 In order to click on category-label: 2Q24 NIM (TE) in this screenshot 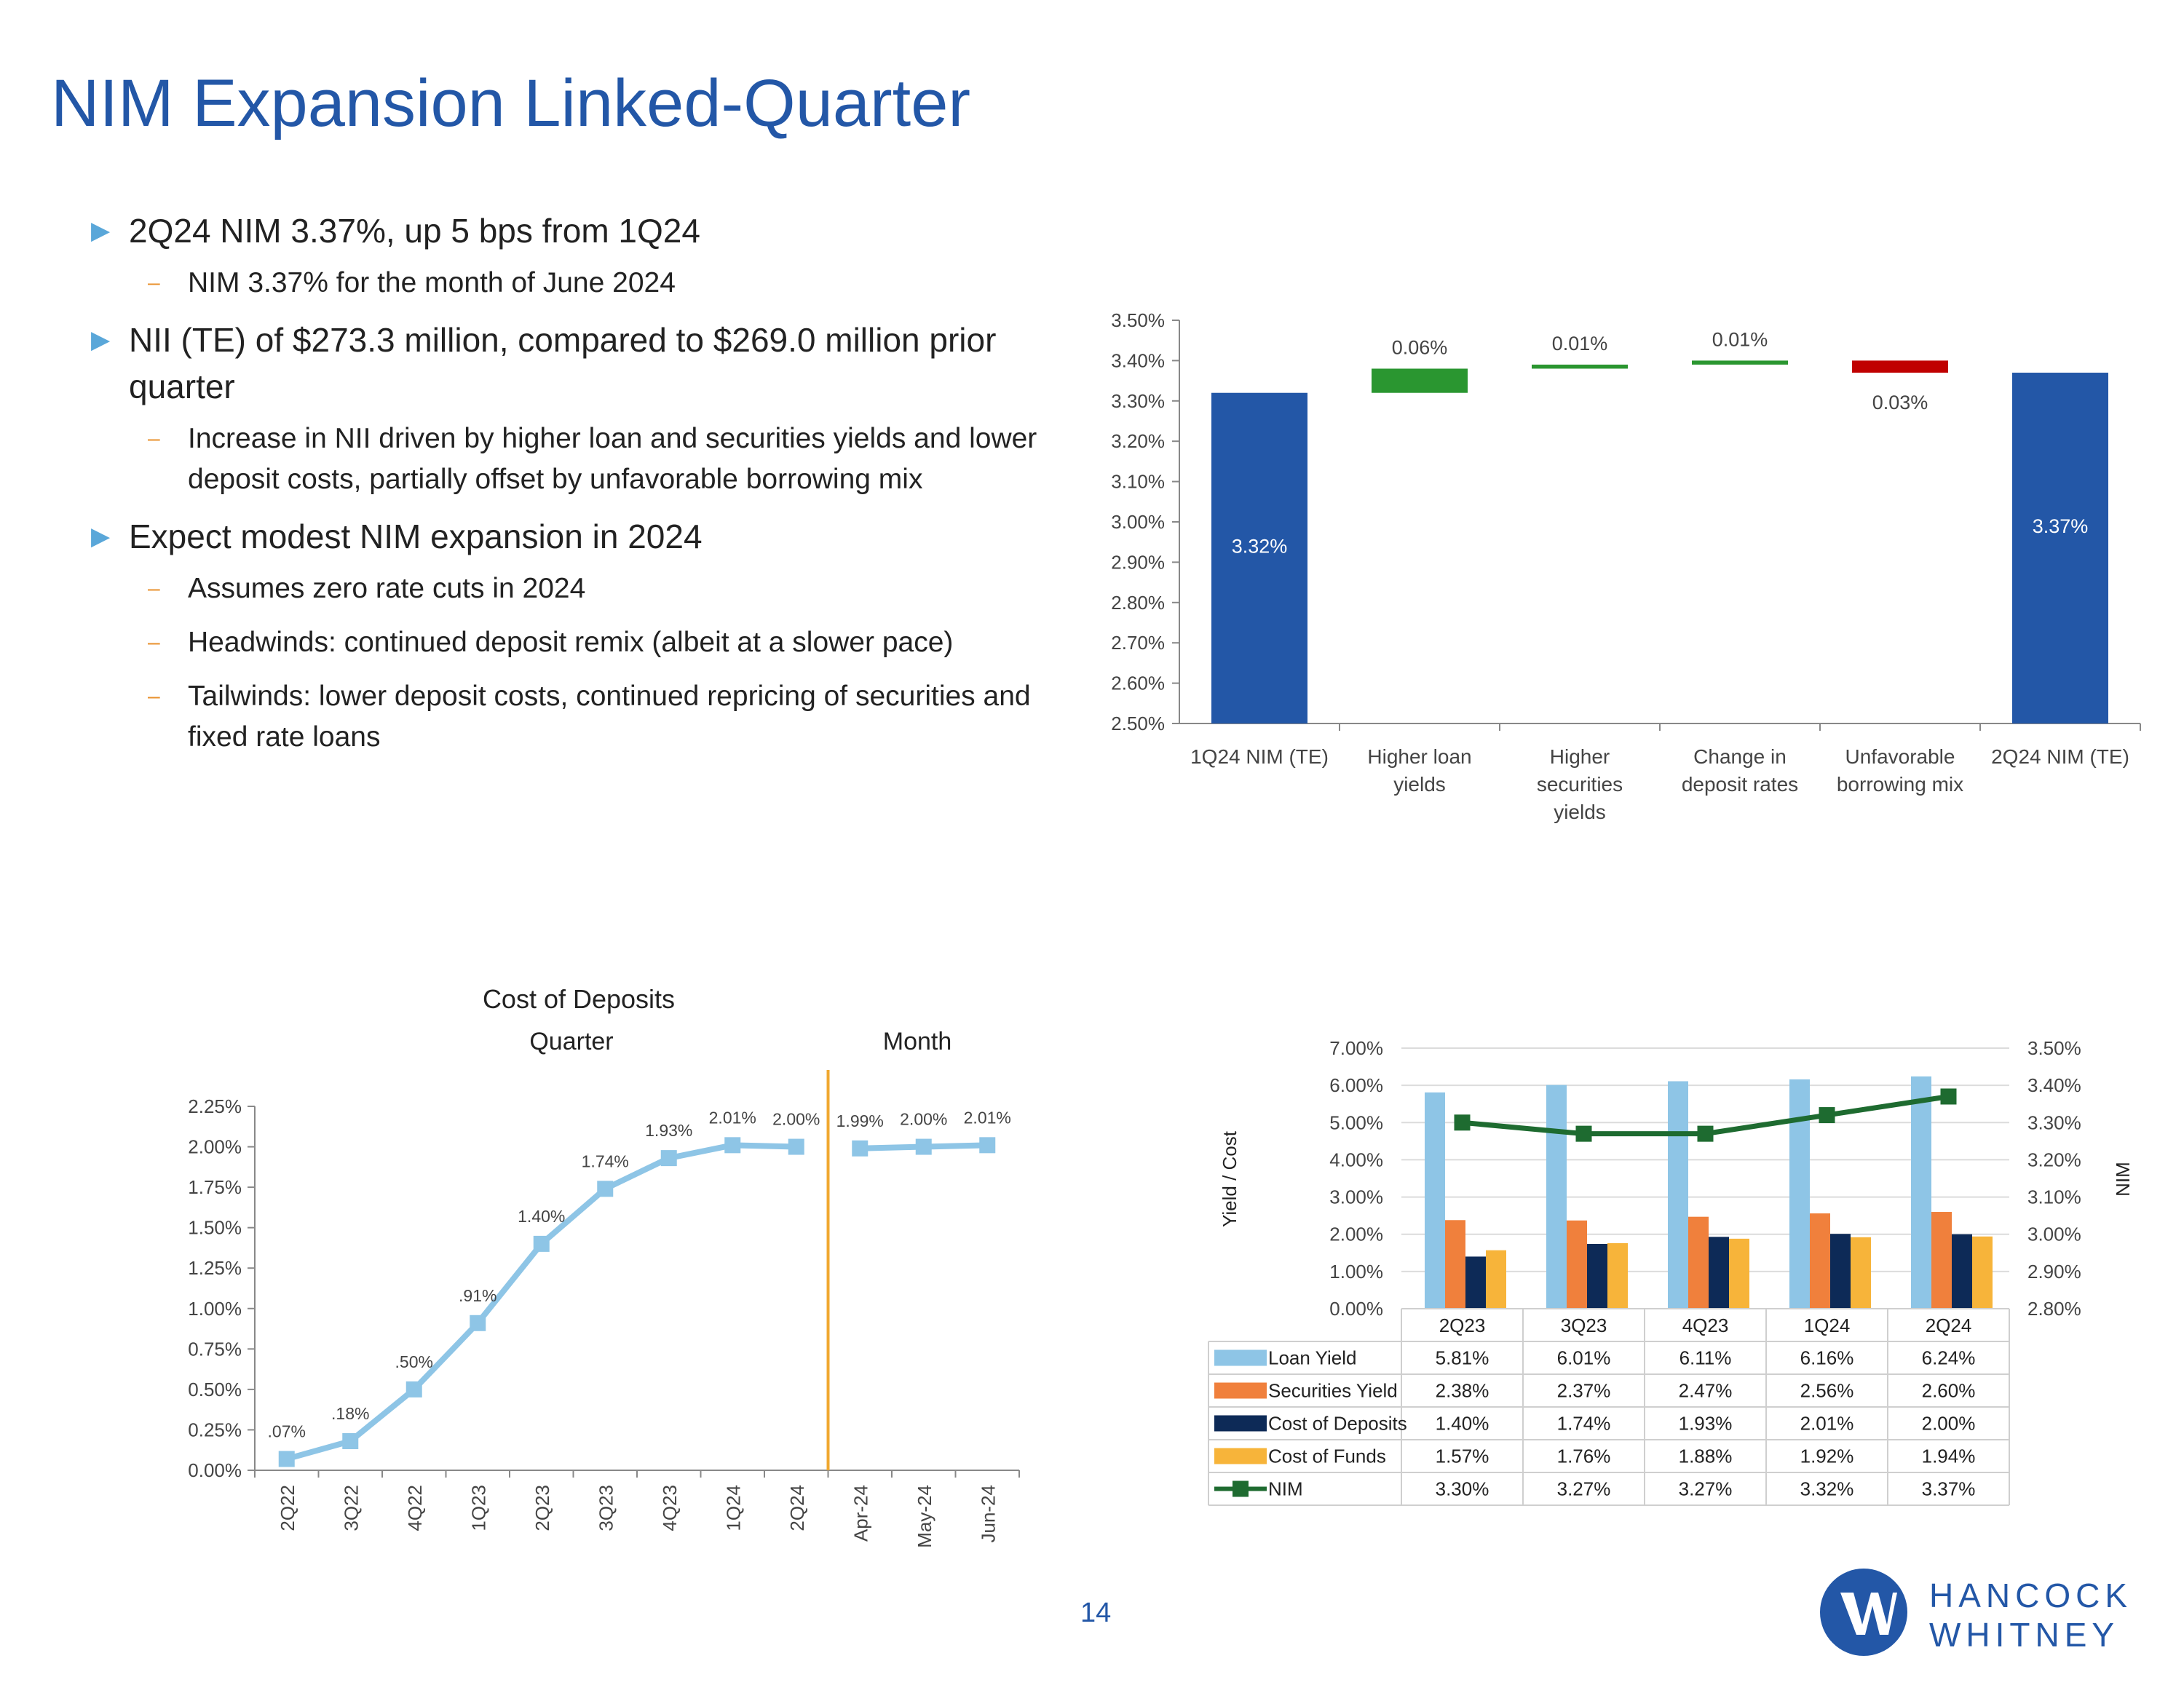, I will do `click(2060, 756)`.